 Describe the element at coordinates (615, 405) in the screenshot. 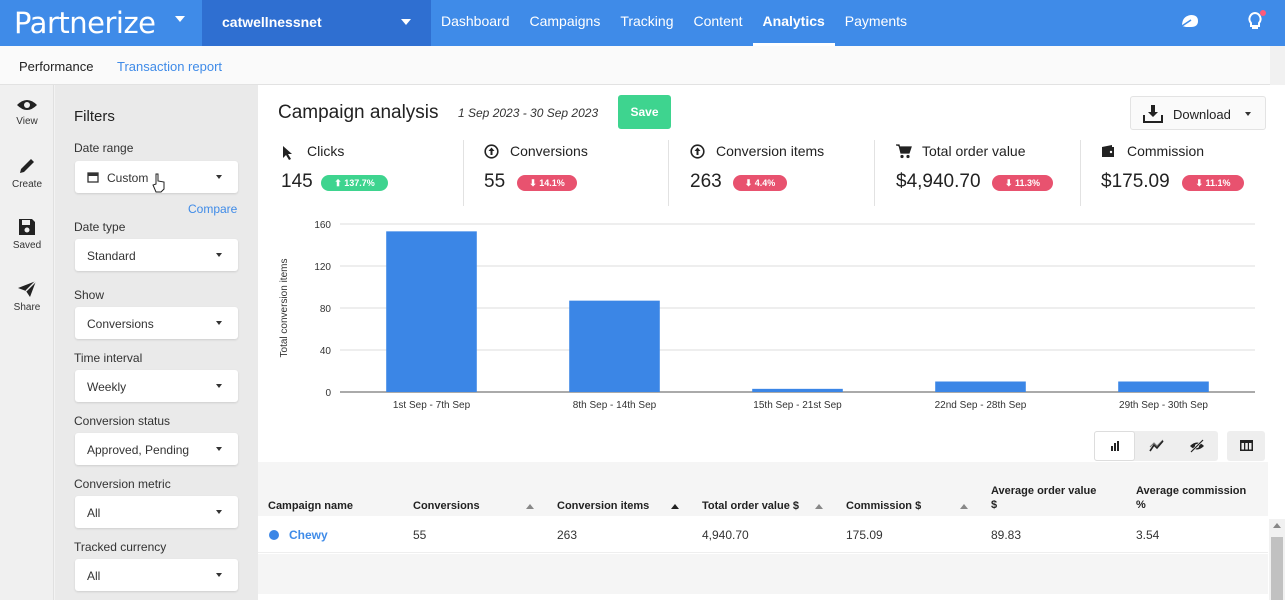

I see `x-tick-label: 8th Sep - 14th Sep` at that location.